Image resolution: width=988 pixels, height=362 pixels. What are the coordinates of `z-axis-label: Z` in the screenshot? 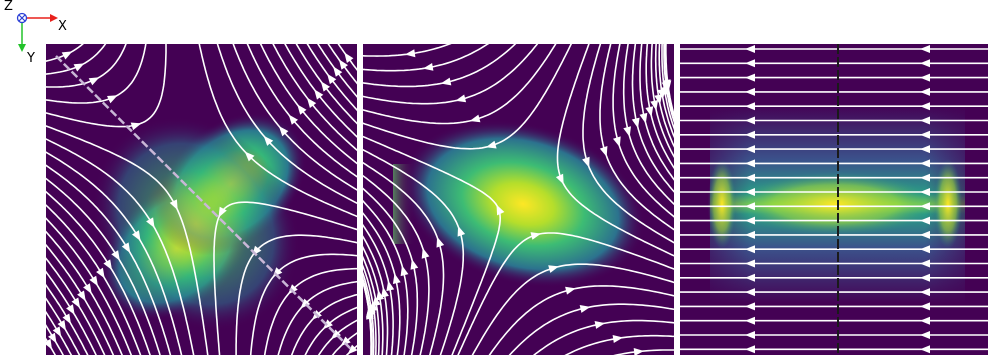 It's located at (8, 7).